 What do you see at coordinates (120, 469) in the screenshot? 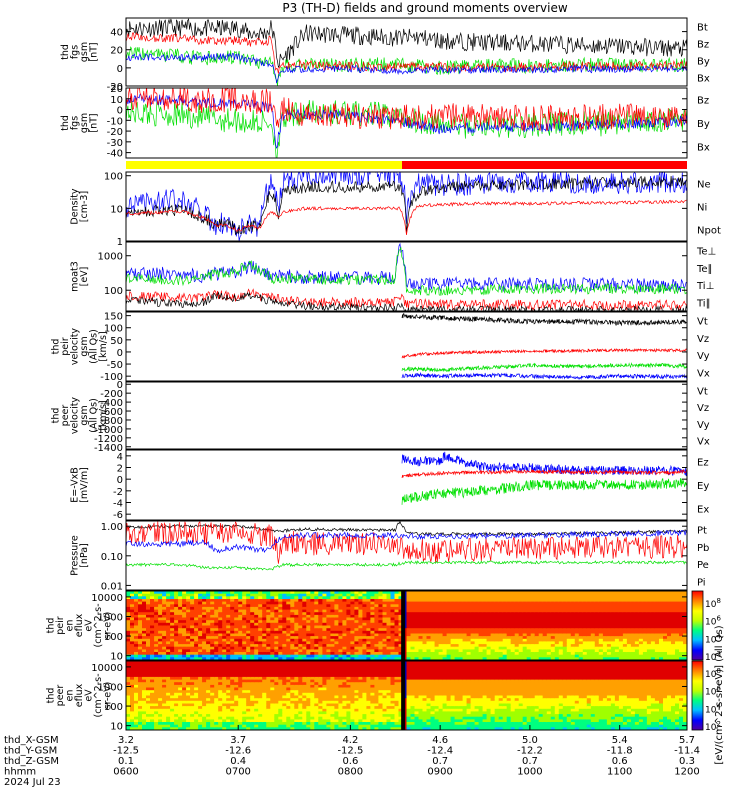
I see `y-tick-label: 2` at bounding box center [120, 469].